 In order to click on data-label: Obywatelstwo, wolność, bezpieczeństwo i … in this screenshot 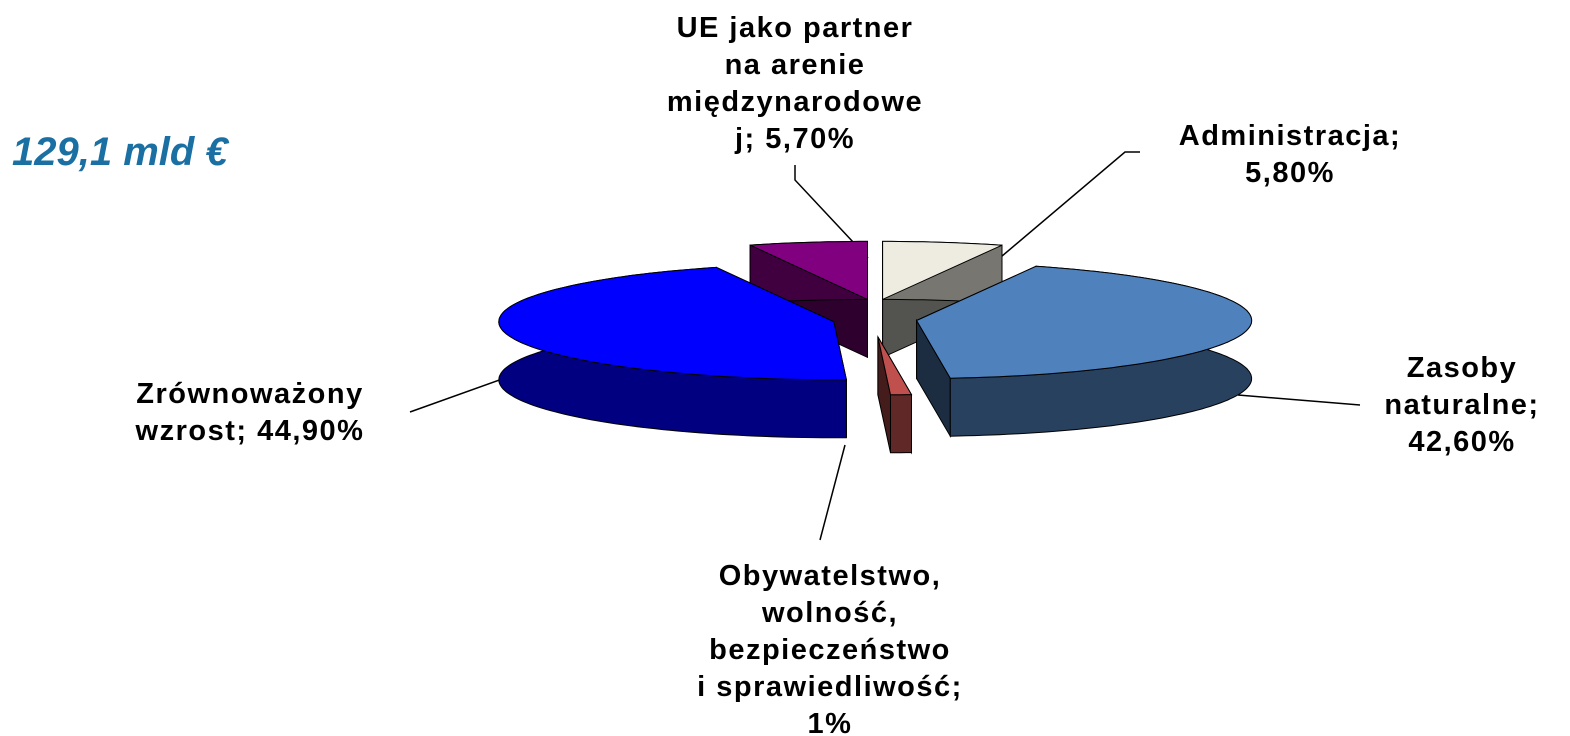, I will do `click(830, 648)`.